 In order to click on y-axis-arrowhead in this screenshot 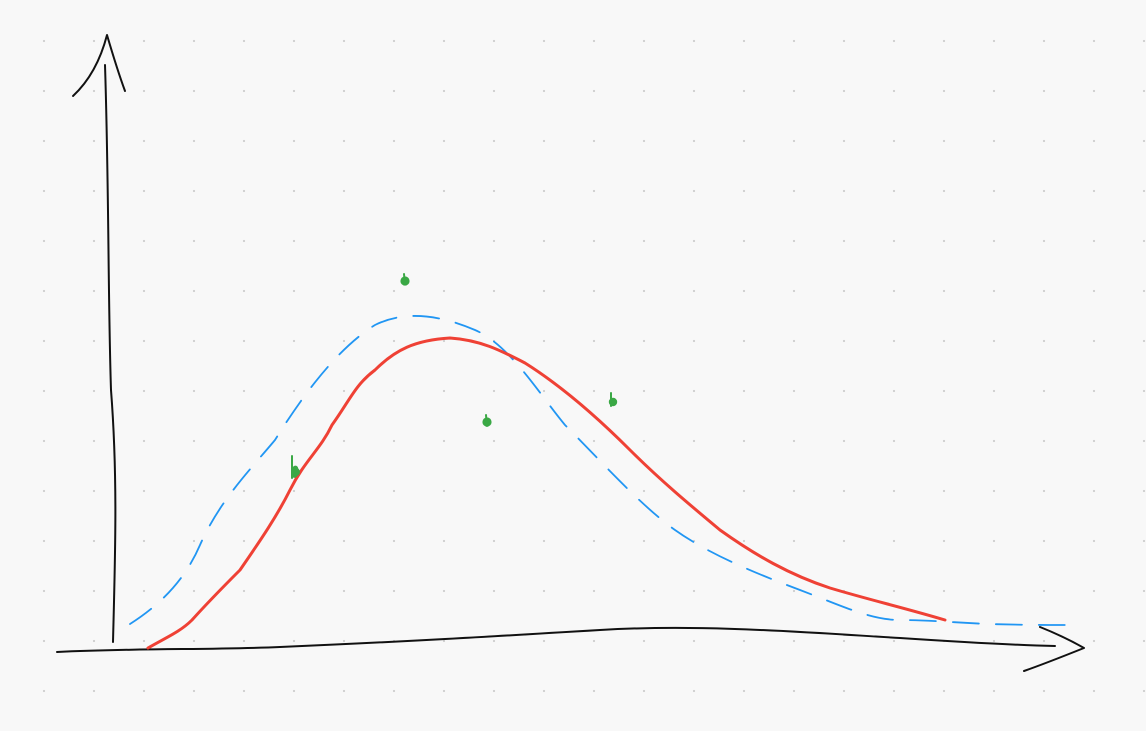, I will do `click(99, 65)`.